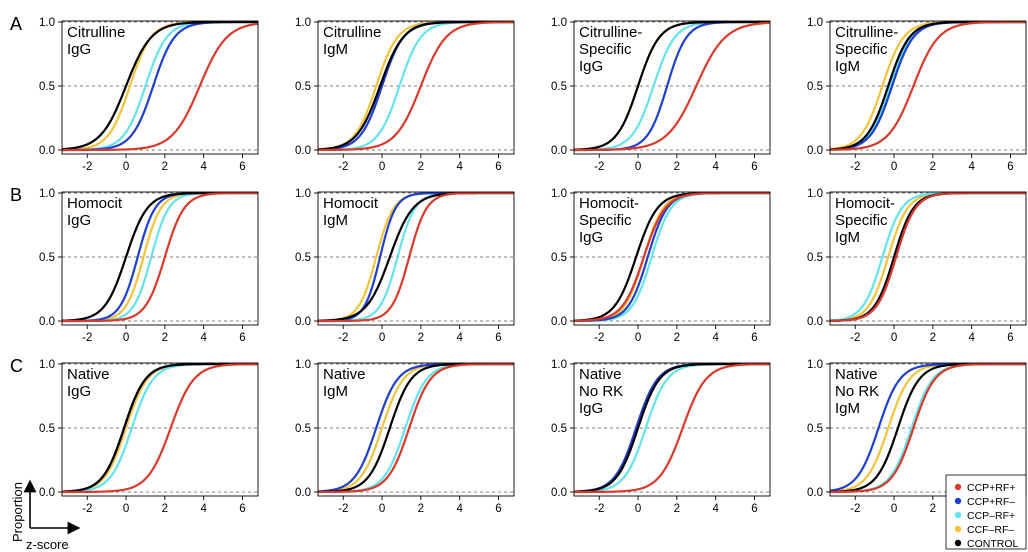 This screenshot has width=1028, height=552. What do you see at coordinates (95, 203) in the screenshot?
I see `panel-title-line: Homocit` at bounding box center [95, 203].